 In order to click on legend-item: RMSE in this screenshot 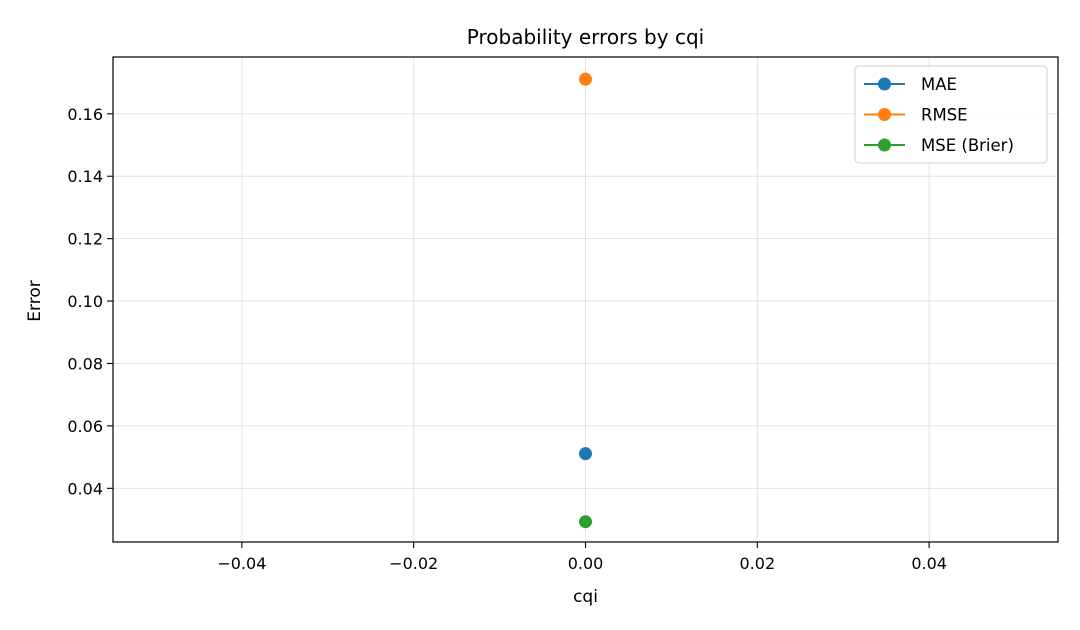, I will do `click(916, 115)`.